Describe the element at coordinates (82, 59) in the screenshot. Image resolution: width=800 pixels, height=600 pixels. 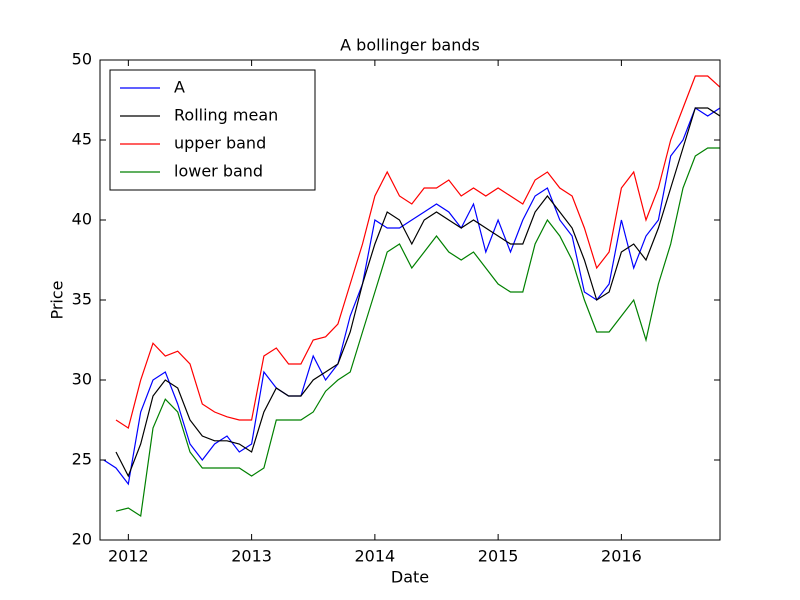
I see `y-tick-label: 50` at that location.